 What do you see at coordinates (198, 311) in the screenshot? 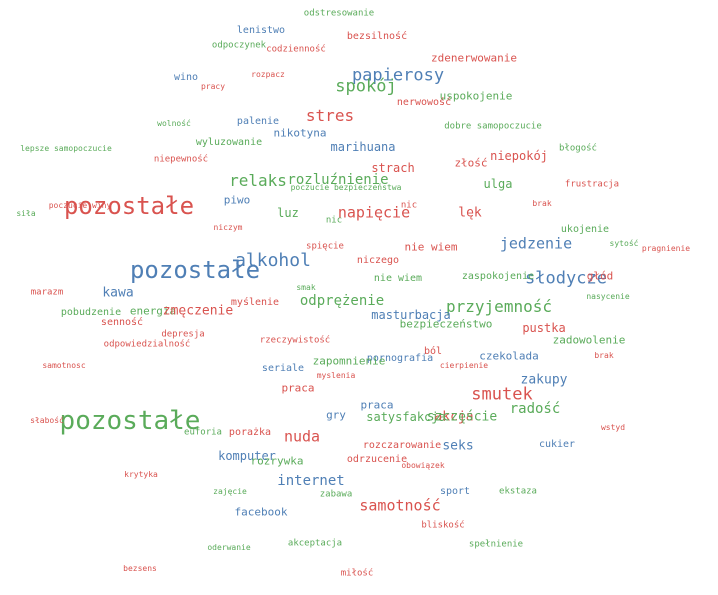
I see `cloud-word: zmęczenie` at bounding box center [198, 311].